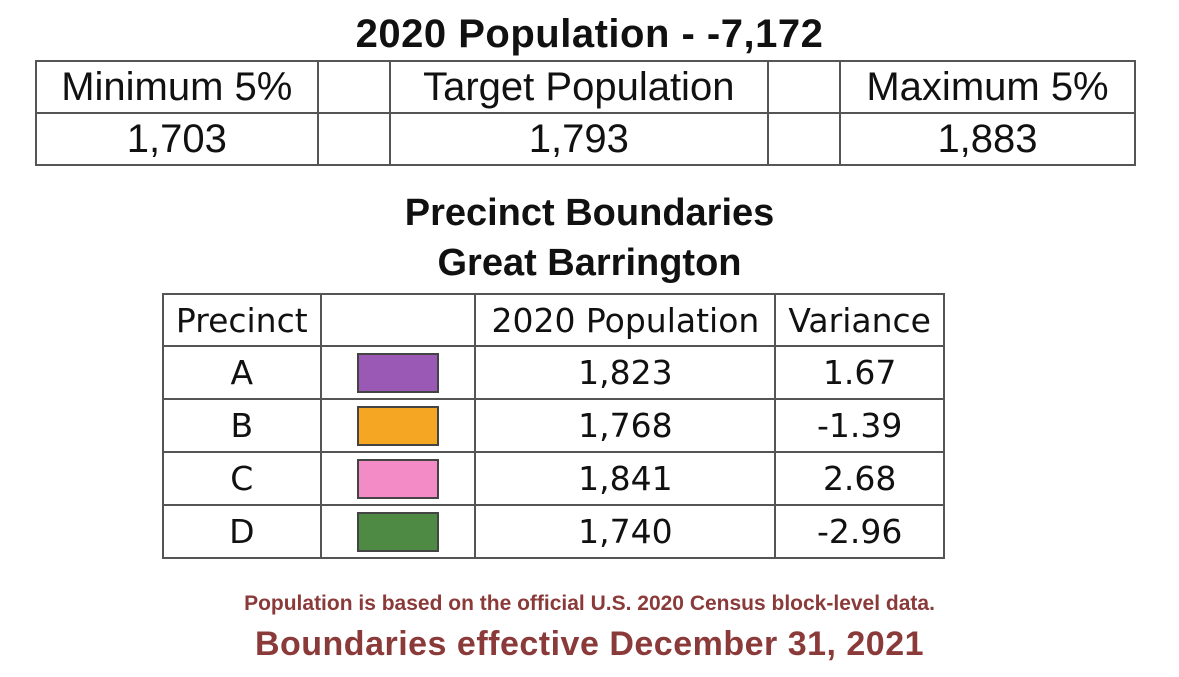  I want to click on table-row: C 1,841 2.68, so click(553, 478).